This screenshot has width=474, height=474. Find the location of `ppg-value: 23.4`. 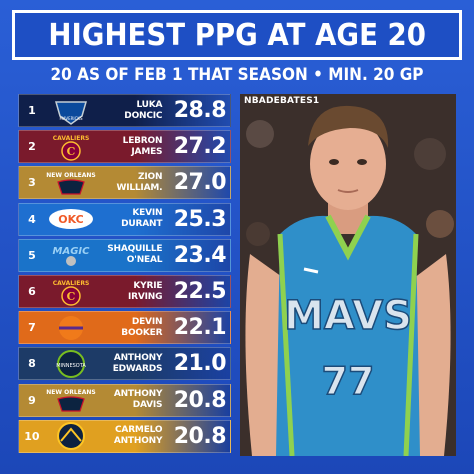

ppg-value: 23.4 is located at coordinates (200, 255).